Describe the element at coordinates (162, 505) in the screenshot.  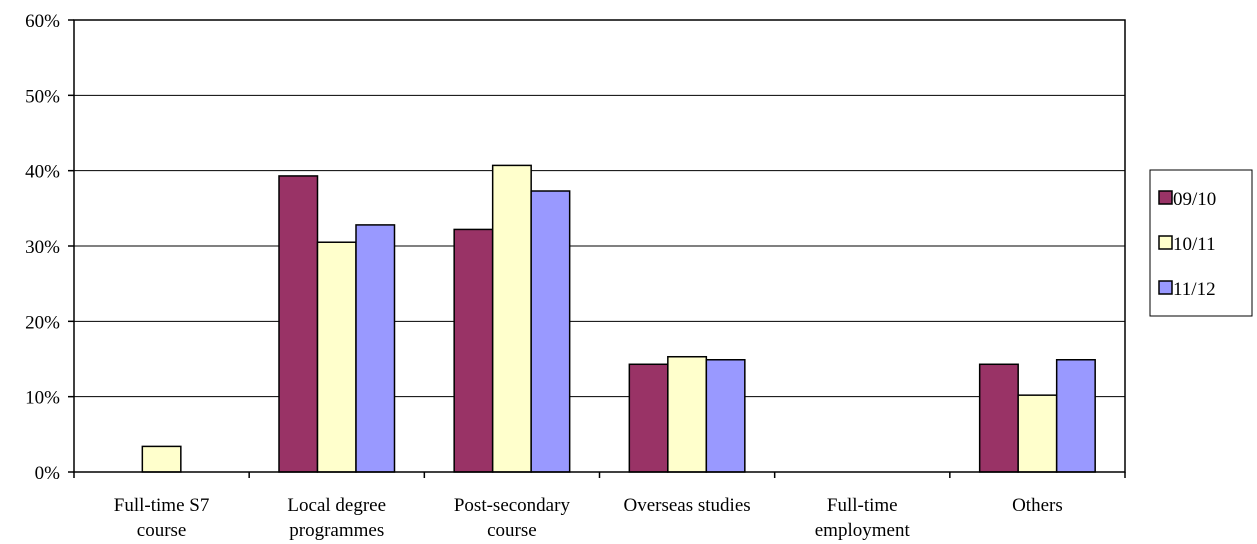
I see `x-category-label-line: Full-time S7` at that location.